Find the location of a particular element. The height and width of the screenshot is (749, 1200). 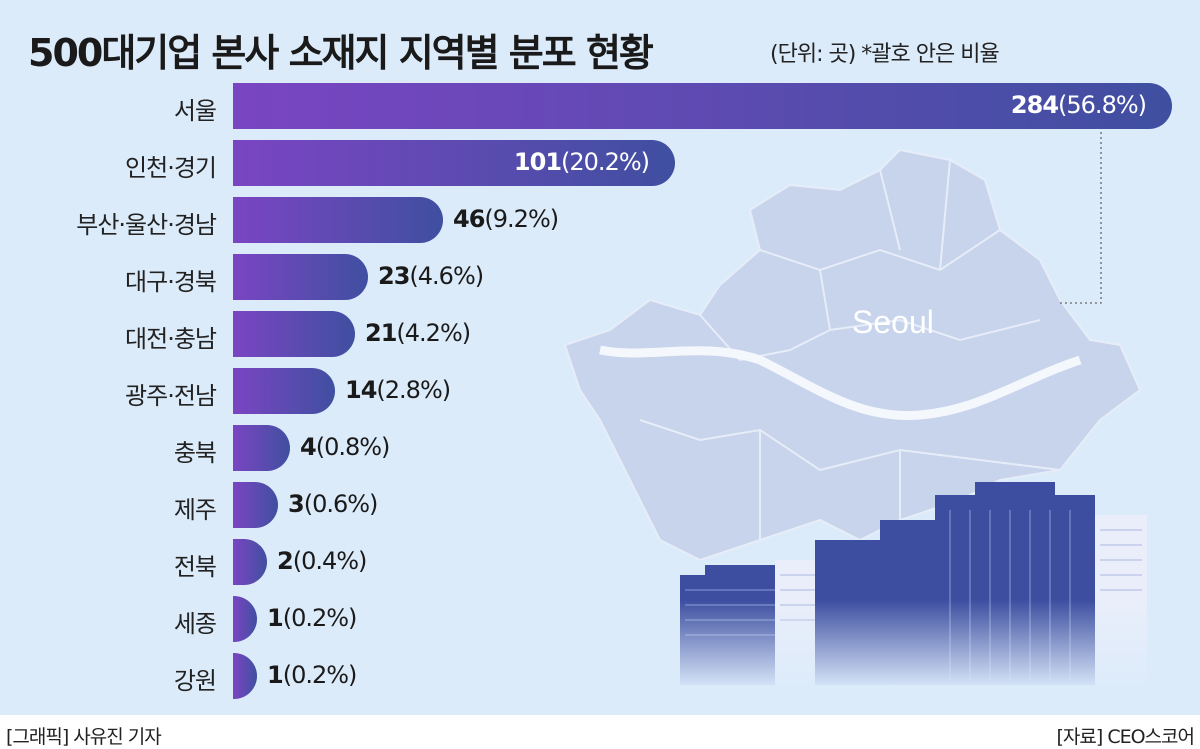

data-label: 284(56.8%) is located at coordinates (1078, 105).